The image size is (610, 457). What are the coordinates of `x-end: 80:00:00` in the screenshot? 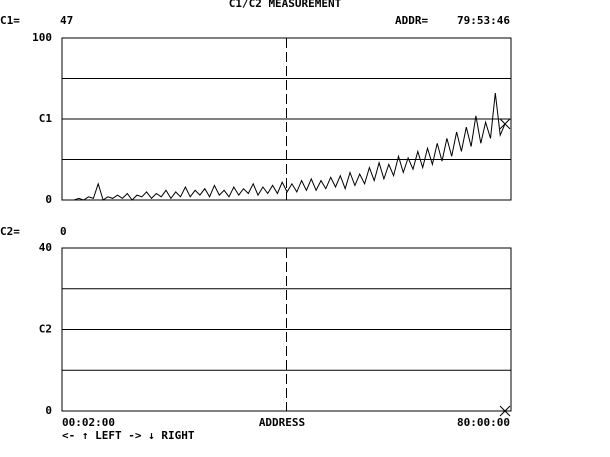 It's located at (483, 422).